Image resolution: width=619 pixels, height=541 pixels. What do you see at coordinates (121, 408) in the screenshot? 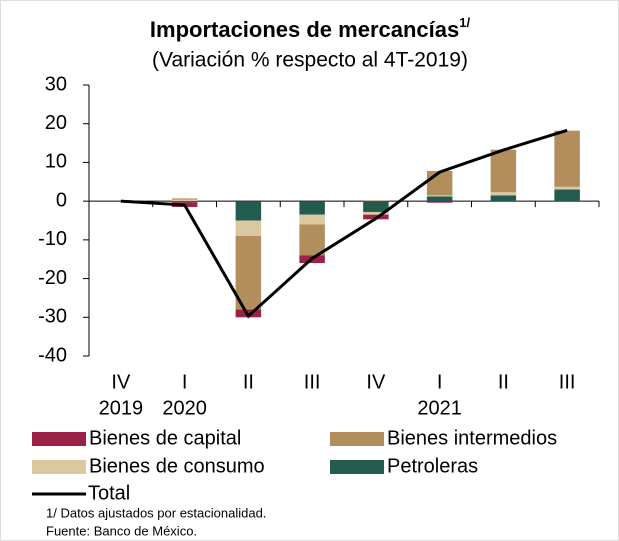
I see `x-group-label: 2019` at bounding box center [121, 408].